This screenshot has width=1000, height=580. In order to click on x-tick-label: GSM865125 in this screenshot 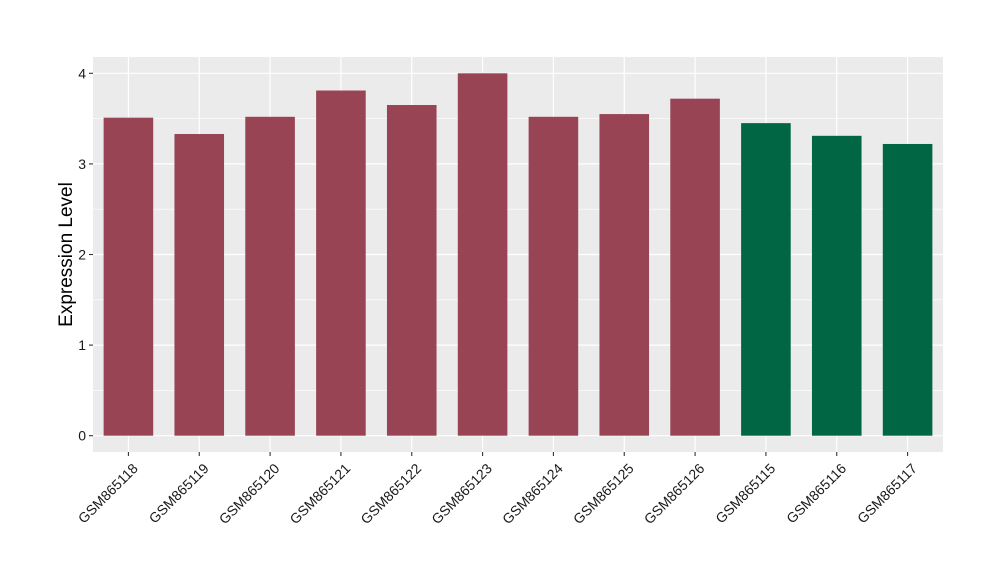, I will do `click(603, 493)`.